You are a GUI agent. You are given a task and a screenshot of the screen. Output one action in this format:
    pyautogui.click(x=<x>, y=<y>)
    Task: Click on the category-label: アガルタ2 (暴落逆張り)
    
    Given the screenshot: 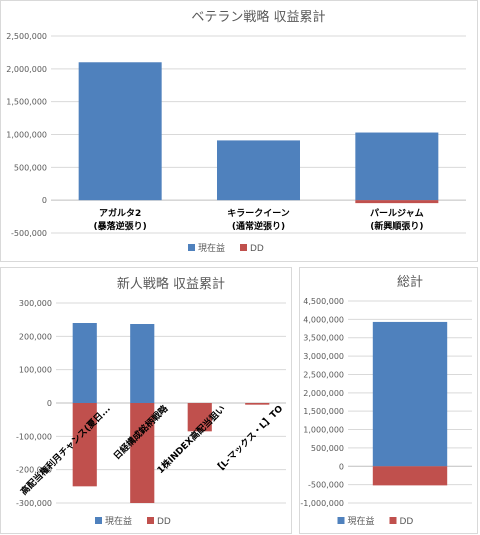 What is the action you would take?
    pyautogui.click(x=120, y=219)
    